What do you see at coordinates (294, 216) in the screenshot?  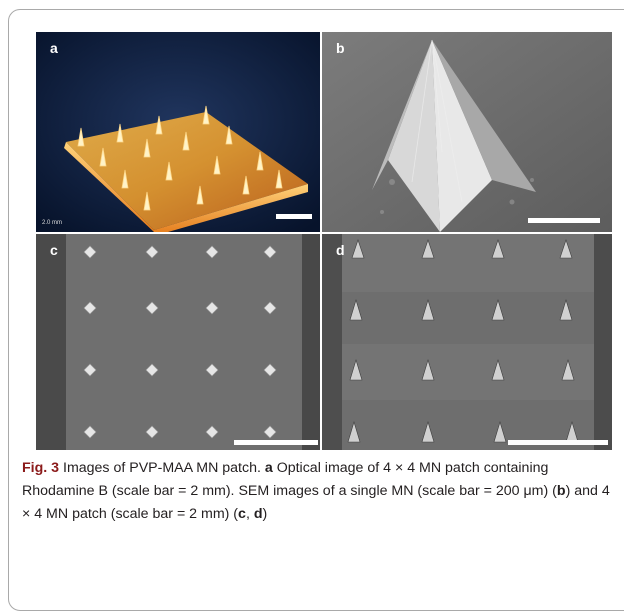 I see `panel-a-scale-bar` at bounding box center [294, 216].